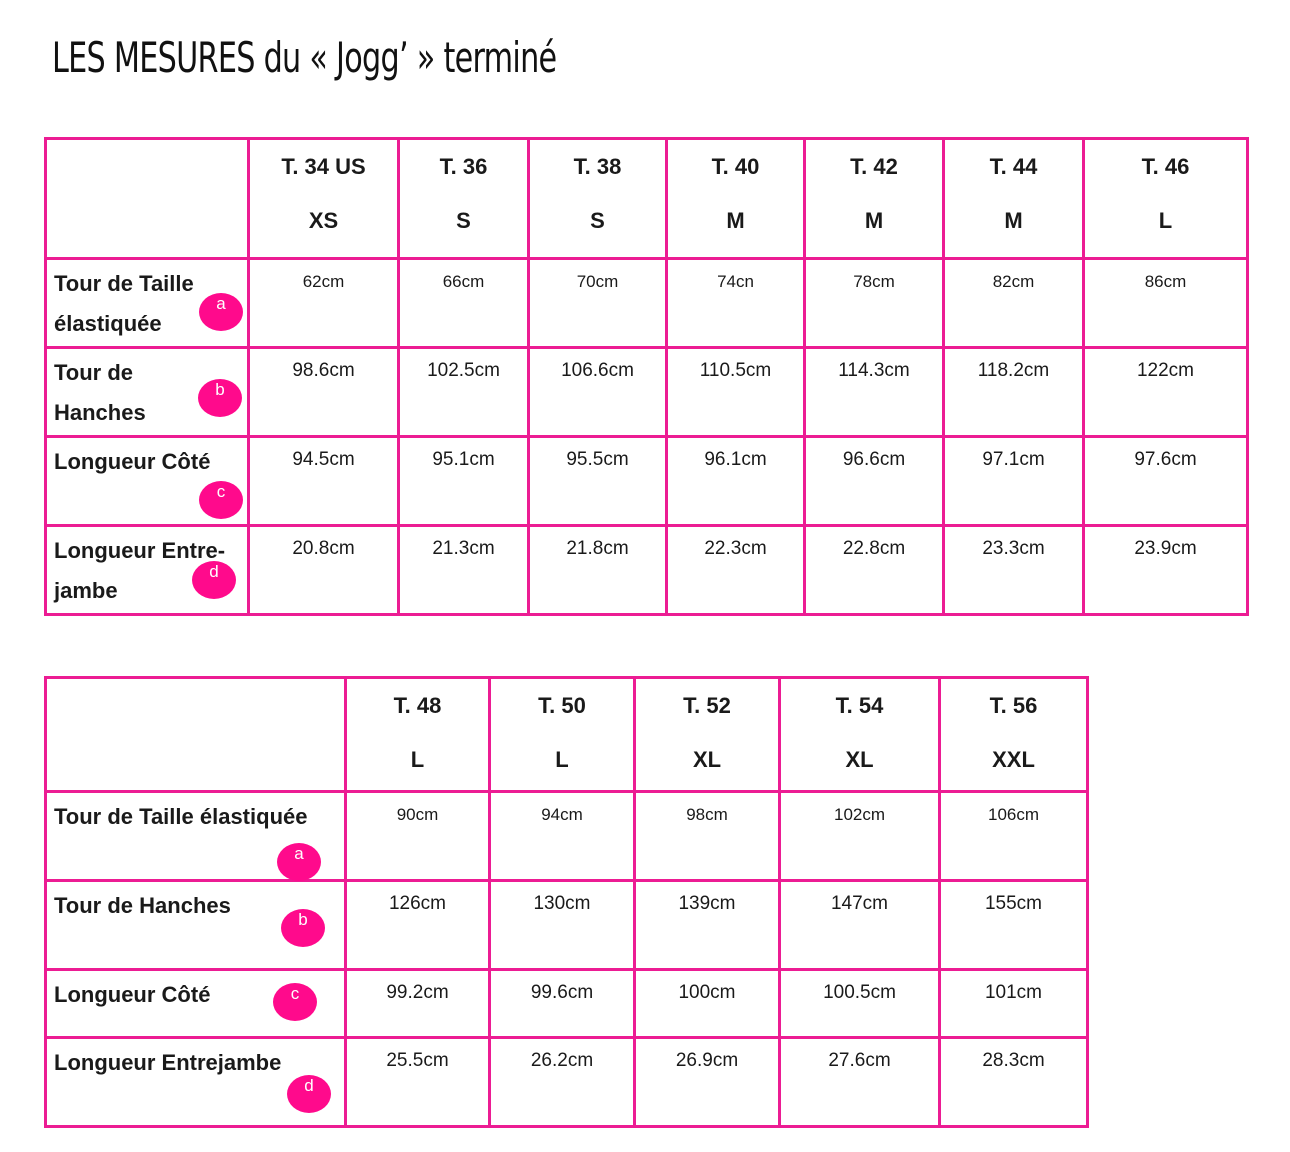 The height and width of the screenshot is (1152, 1290). What do you see at coordinates (597, 570) in the screenshot?
I see `value-cell: 21.8cm` at bounding box center [597, 570].